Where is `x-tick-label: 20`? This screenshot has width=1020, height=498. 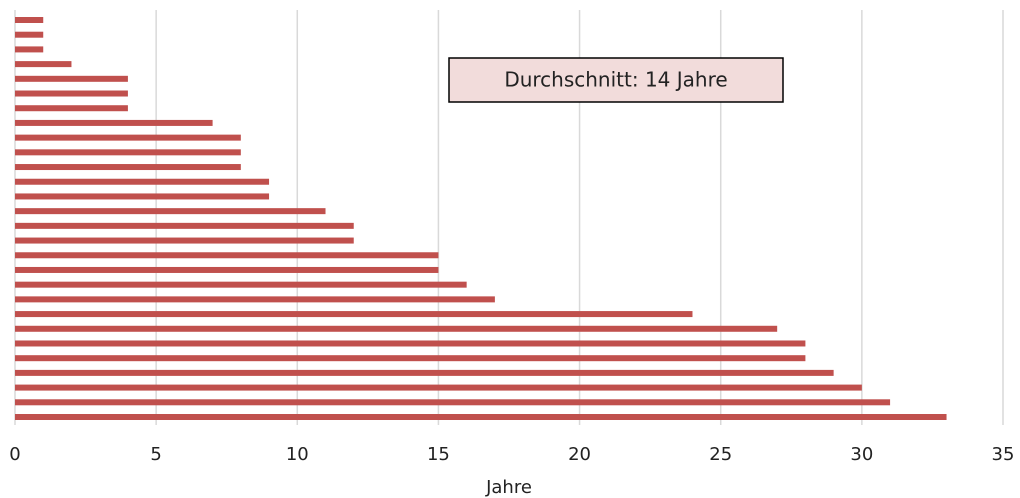
x-tick-label: 20 is located at coordinates (579, 454).